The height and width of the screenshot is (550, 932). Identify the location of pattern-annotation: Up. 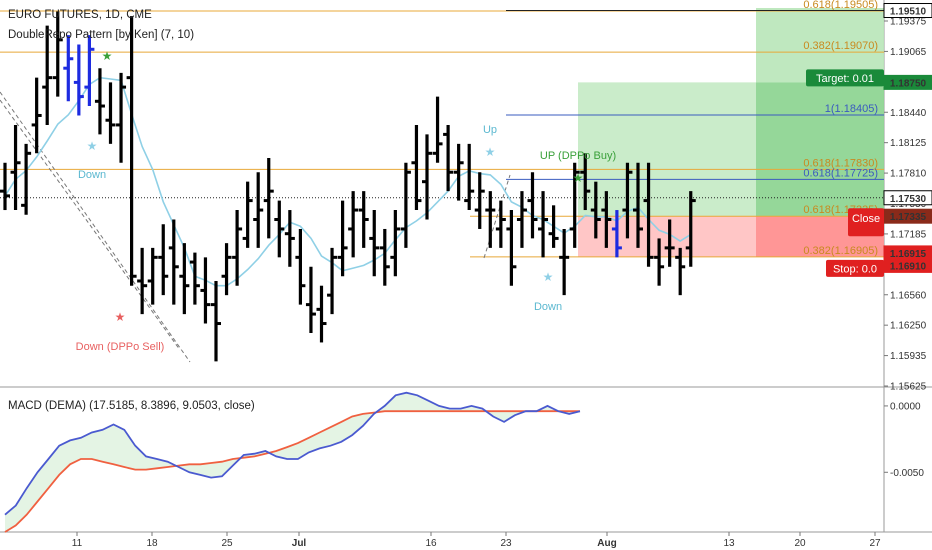
(490, 130).